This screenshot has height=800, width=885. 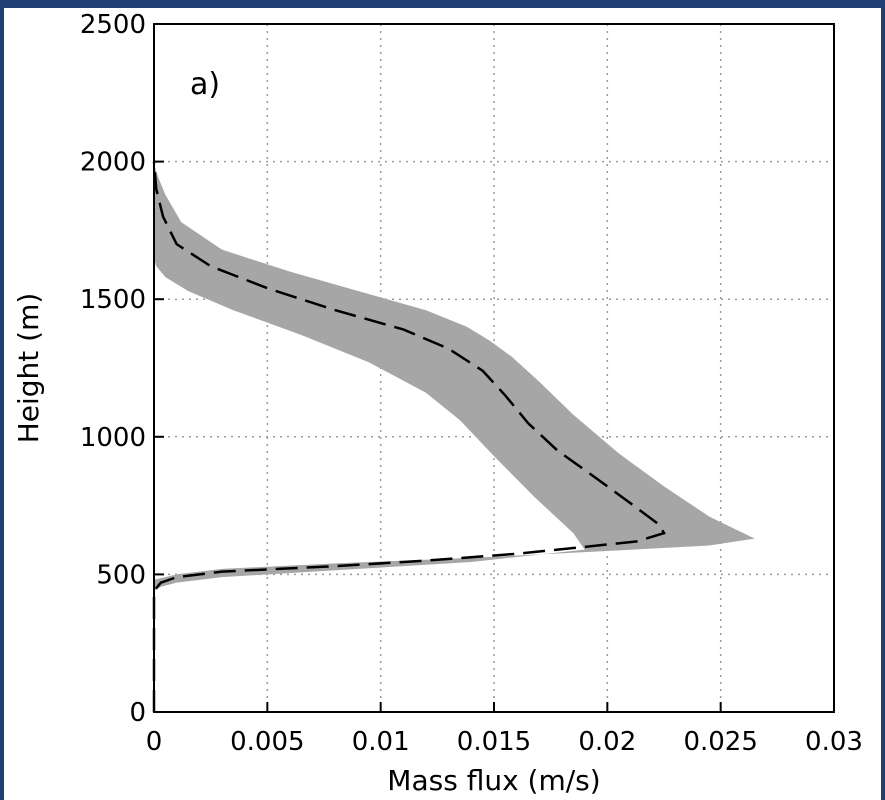 What do you see at coordinates (267, 742) in the screenshot?
I see `x-tick-label: 0.005` at bounding box center [267, 742].